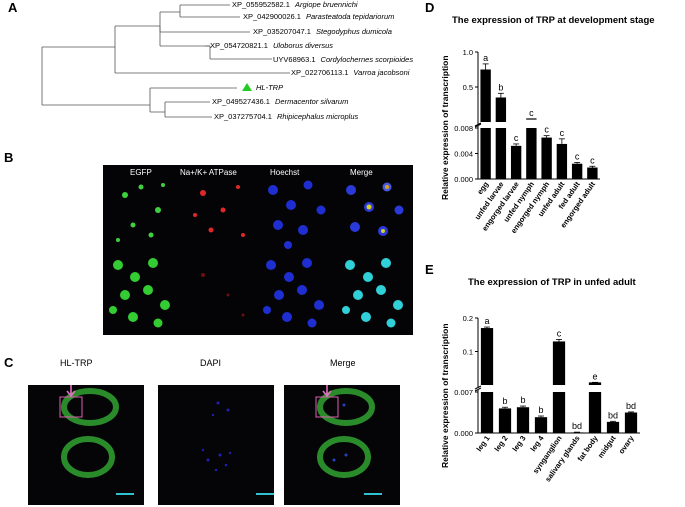 The image size is (685, 507). I want to click on bar-ovary, so click(631, 422).